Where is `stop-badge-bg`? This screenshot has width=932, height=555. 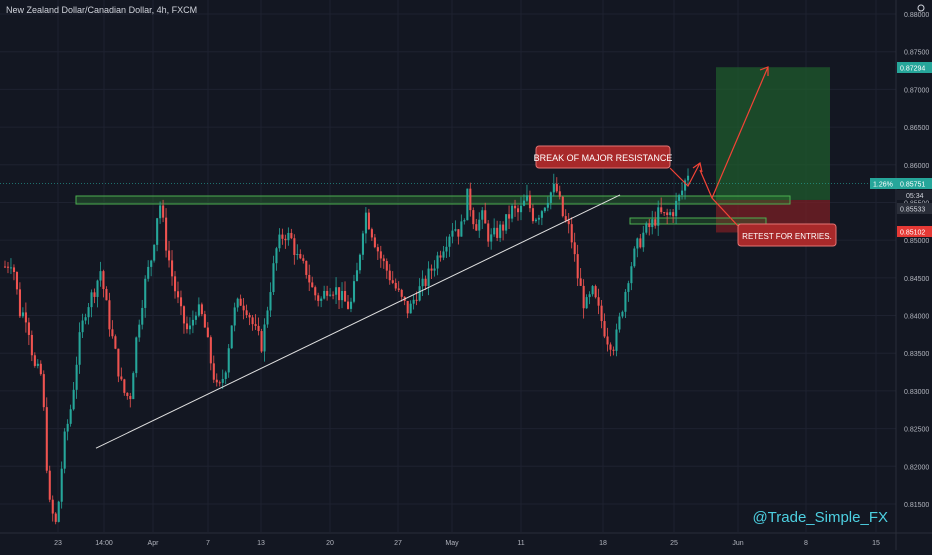
stop-badge-bg is located at coordinates (914, 231).